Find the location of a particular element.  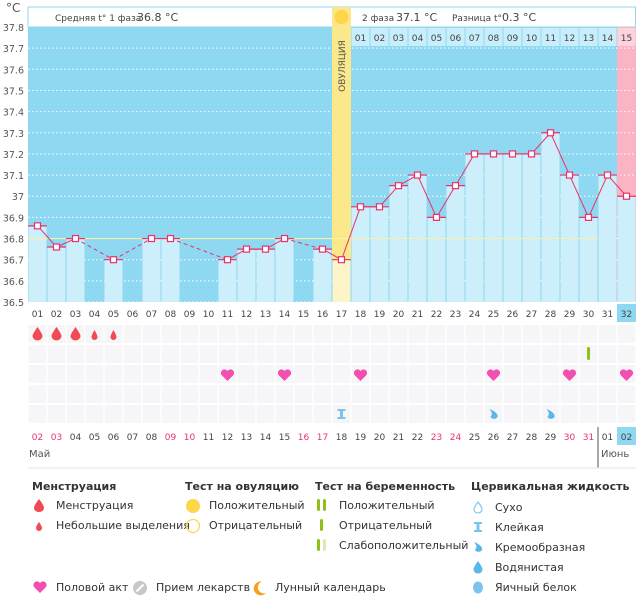

cycle-day-label: 26 is located at coordinates (513, 315).